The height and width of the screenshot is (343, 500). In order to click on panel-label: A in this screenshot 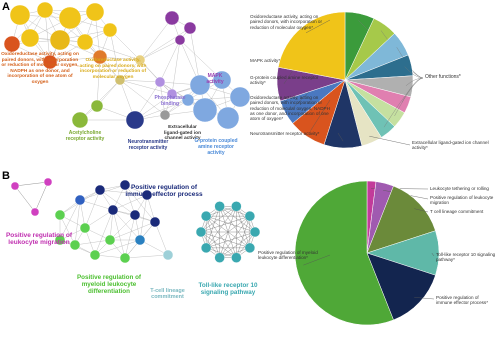, I will do `click(6, 7)`.